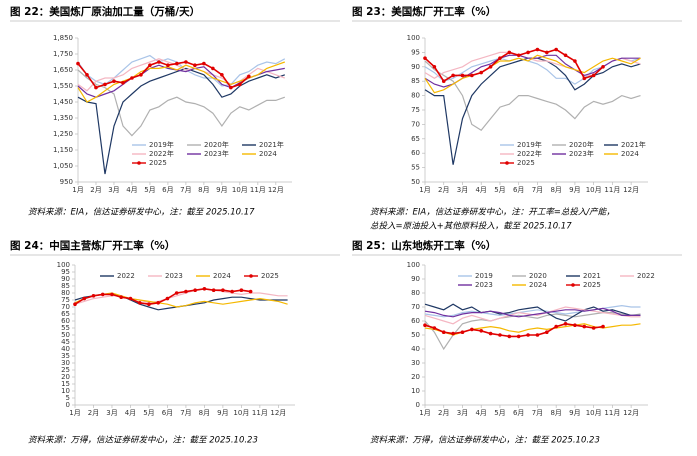 This screenshot has width=697, height=456. I want to click on y-tick-label: 1,050, so click(63, 166).